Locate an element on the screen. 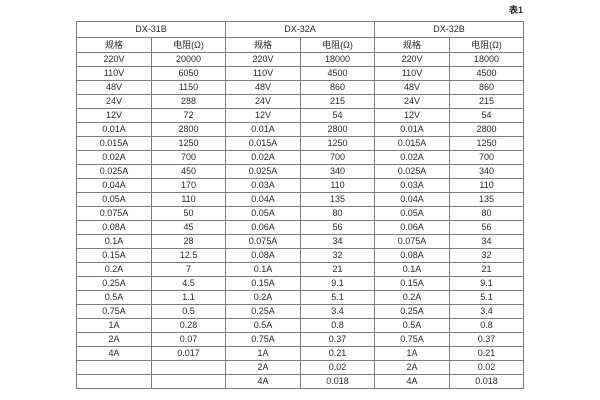 This screenshot has height=400, width=600. table-row: 0.2A 7 0.1A 21 0.1A 21 is located at coordinates (300, 269).